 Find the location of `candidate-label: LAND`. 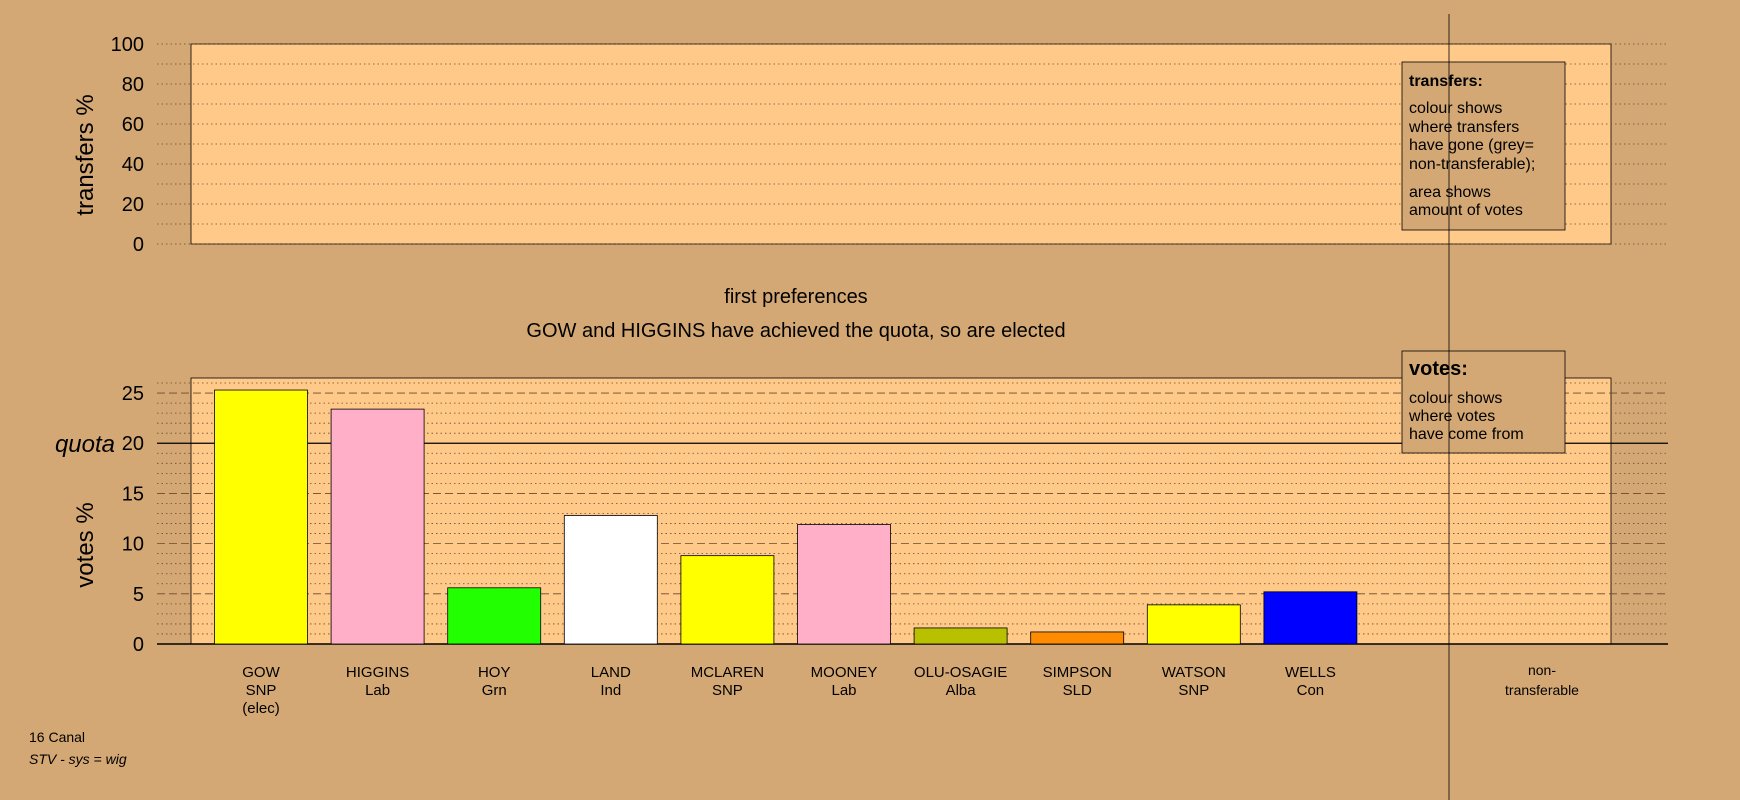

candidate-label: LAND is located at coordinates (611, 672).